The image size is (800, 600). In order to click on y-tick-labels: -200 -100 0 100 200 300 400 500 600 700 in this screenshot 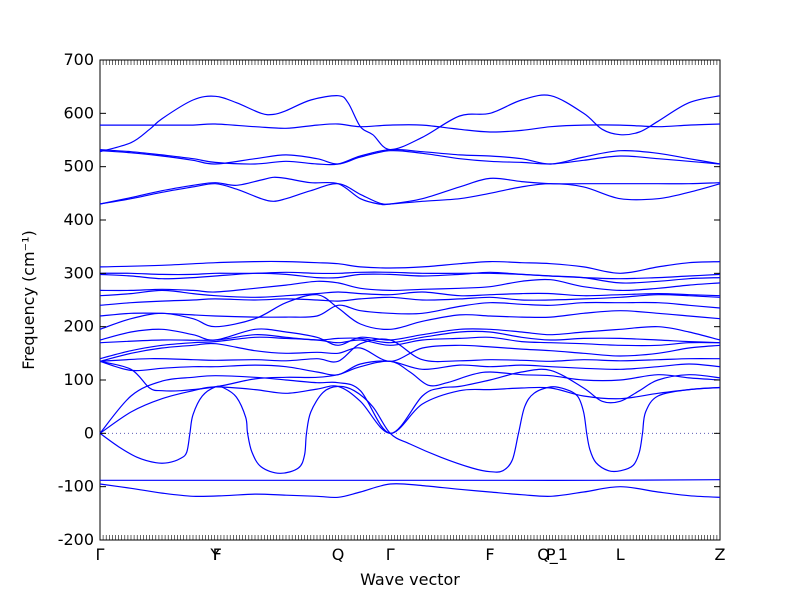, I will do `click(76, 299)`.